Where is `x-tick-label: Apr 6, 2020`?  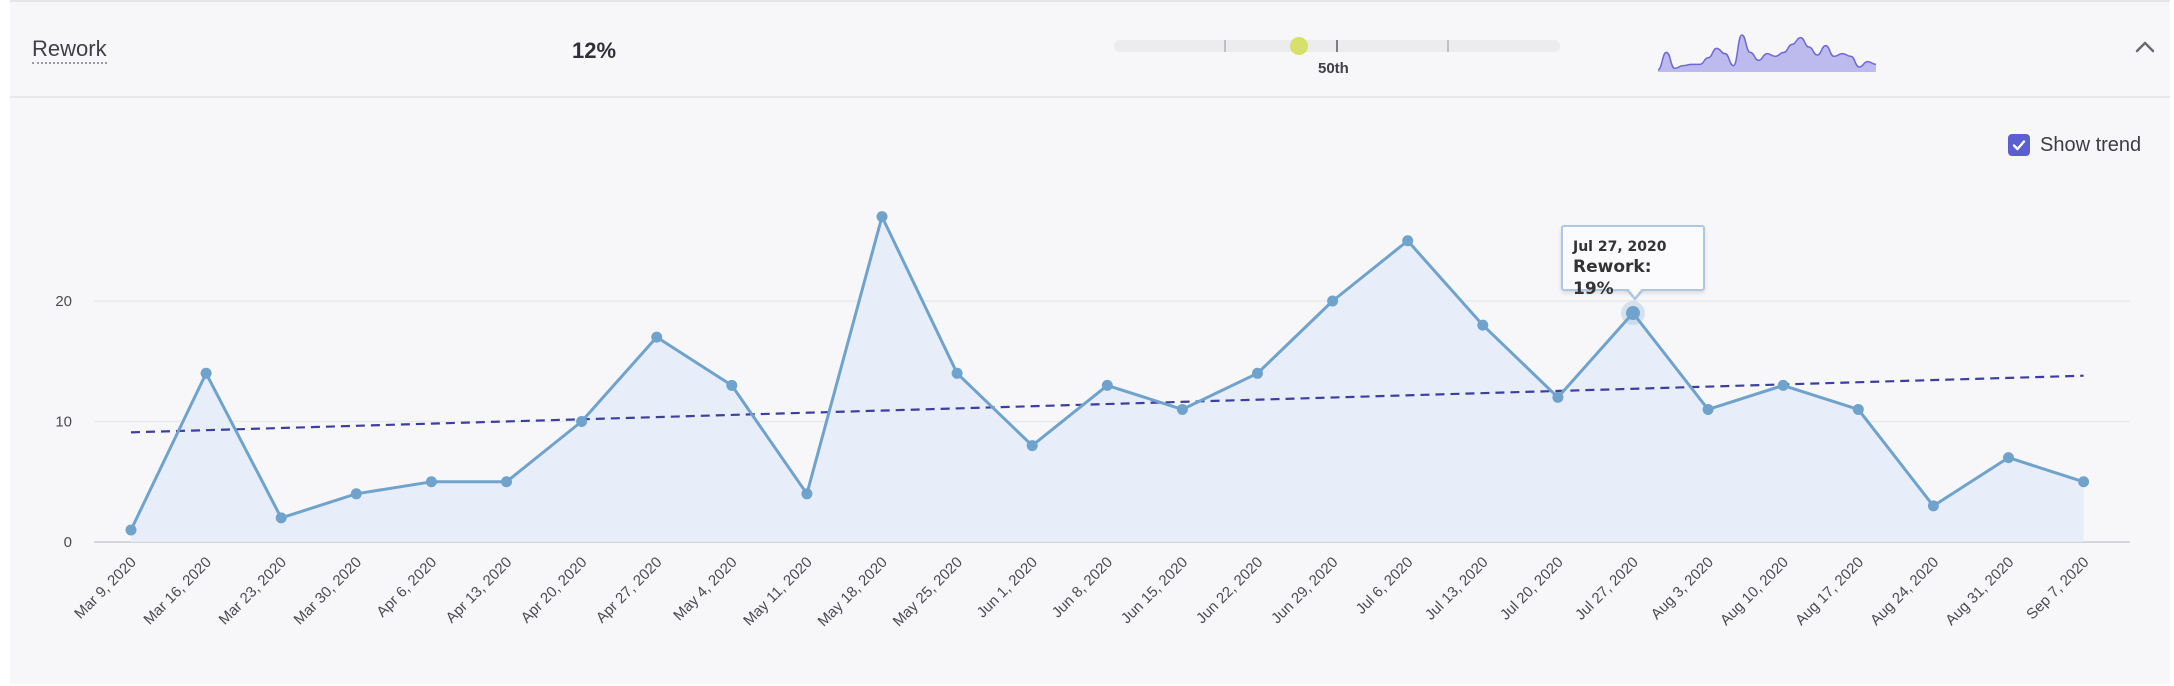
x-tick-label: Apr 6, 2020 is located at coordinates (406, 587).